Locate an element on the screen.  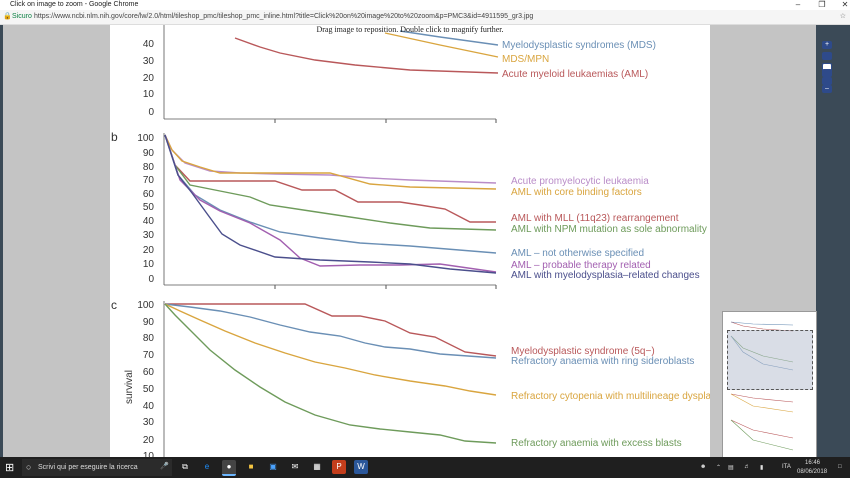
close-button: ✕ is located at coordinates (845, 4).